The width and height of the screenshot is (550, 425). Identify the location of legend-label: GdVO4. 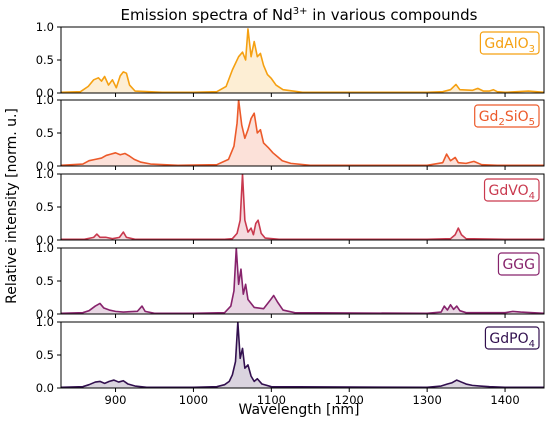
(511, 190).